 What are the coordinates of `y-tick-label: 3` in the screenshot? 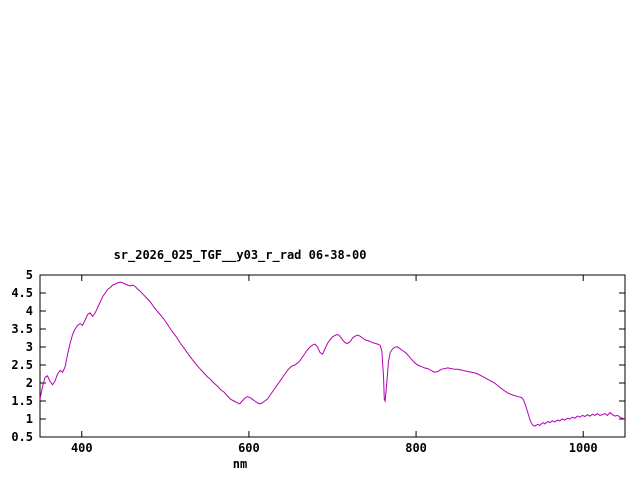 It's located at (29, 347).